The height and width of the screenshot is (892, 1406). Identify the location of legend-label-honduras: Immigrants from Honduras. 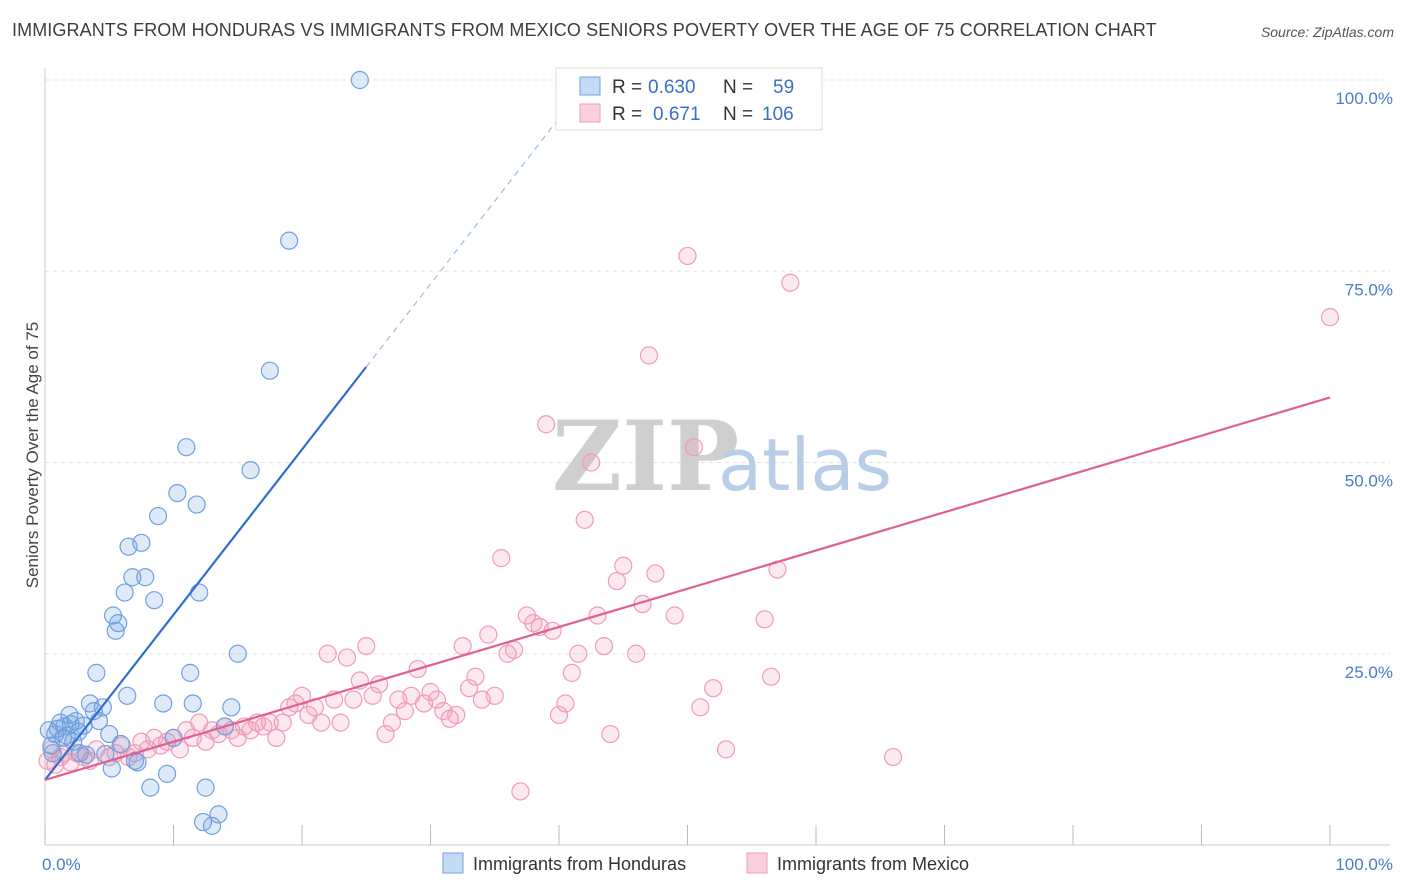
(579, 864).